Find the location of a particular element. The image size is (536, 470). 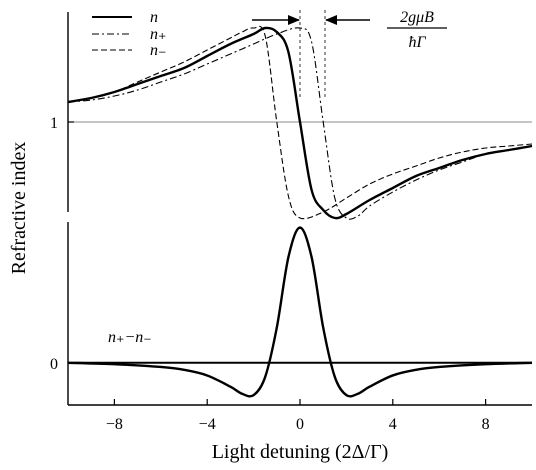

top-ytick-label-1: 1 is located at coordinates (54, 123).